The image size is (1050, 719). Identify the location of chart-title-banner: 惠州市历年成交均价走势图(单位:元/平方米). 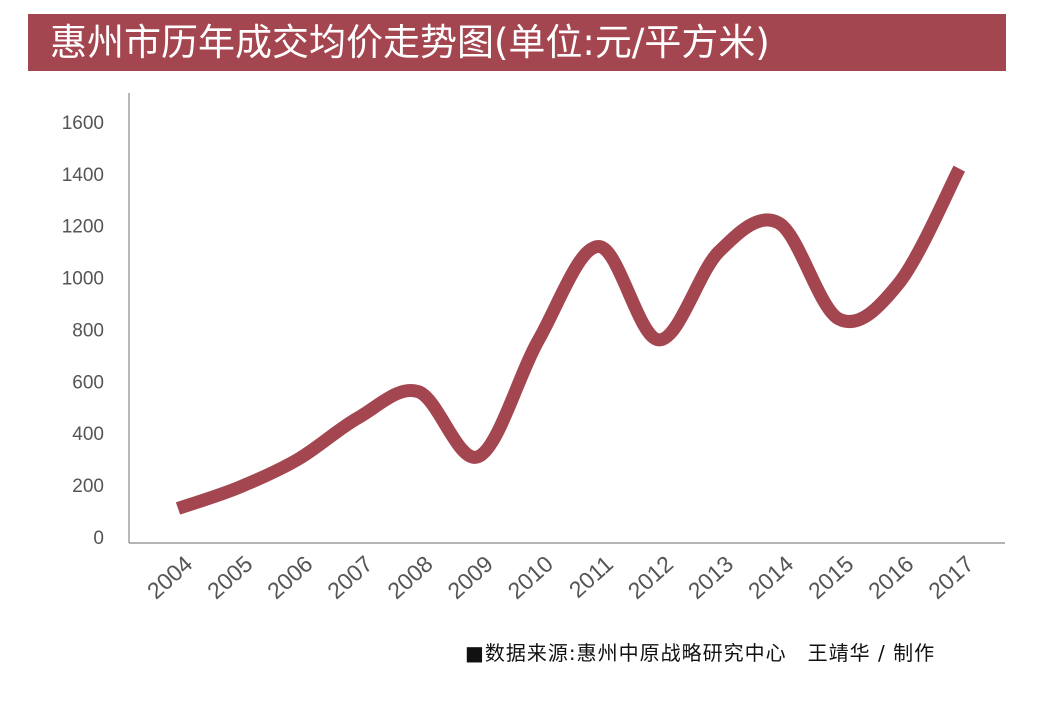
(517, 42).